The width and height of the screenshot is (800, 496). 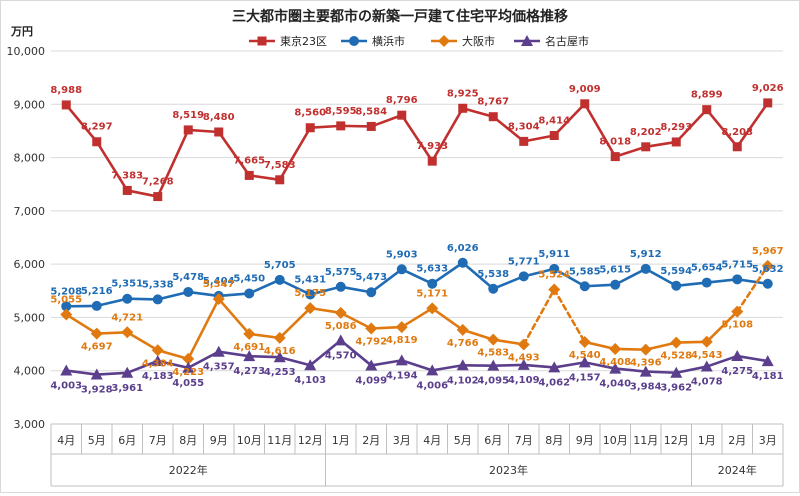 I want to click on data-label: 5,633, so click(x=432, y=269).